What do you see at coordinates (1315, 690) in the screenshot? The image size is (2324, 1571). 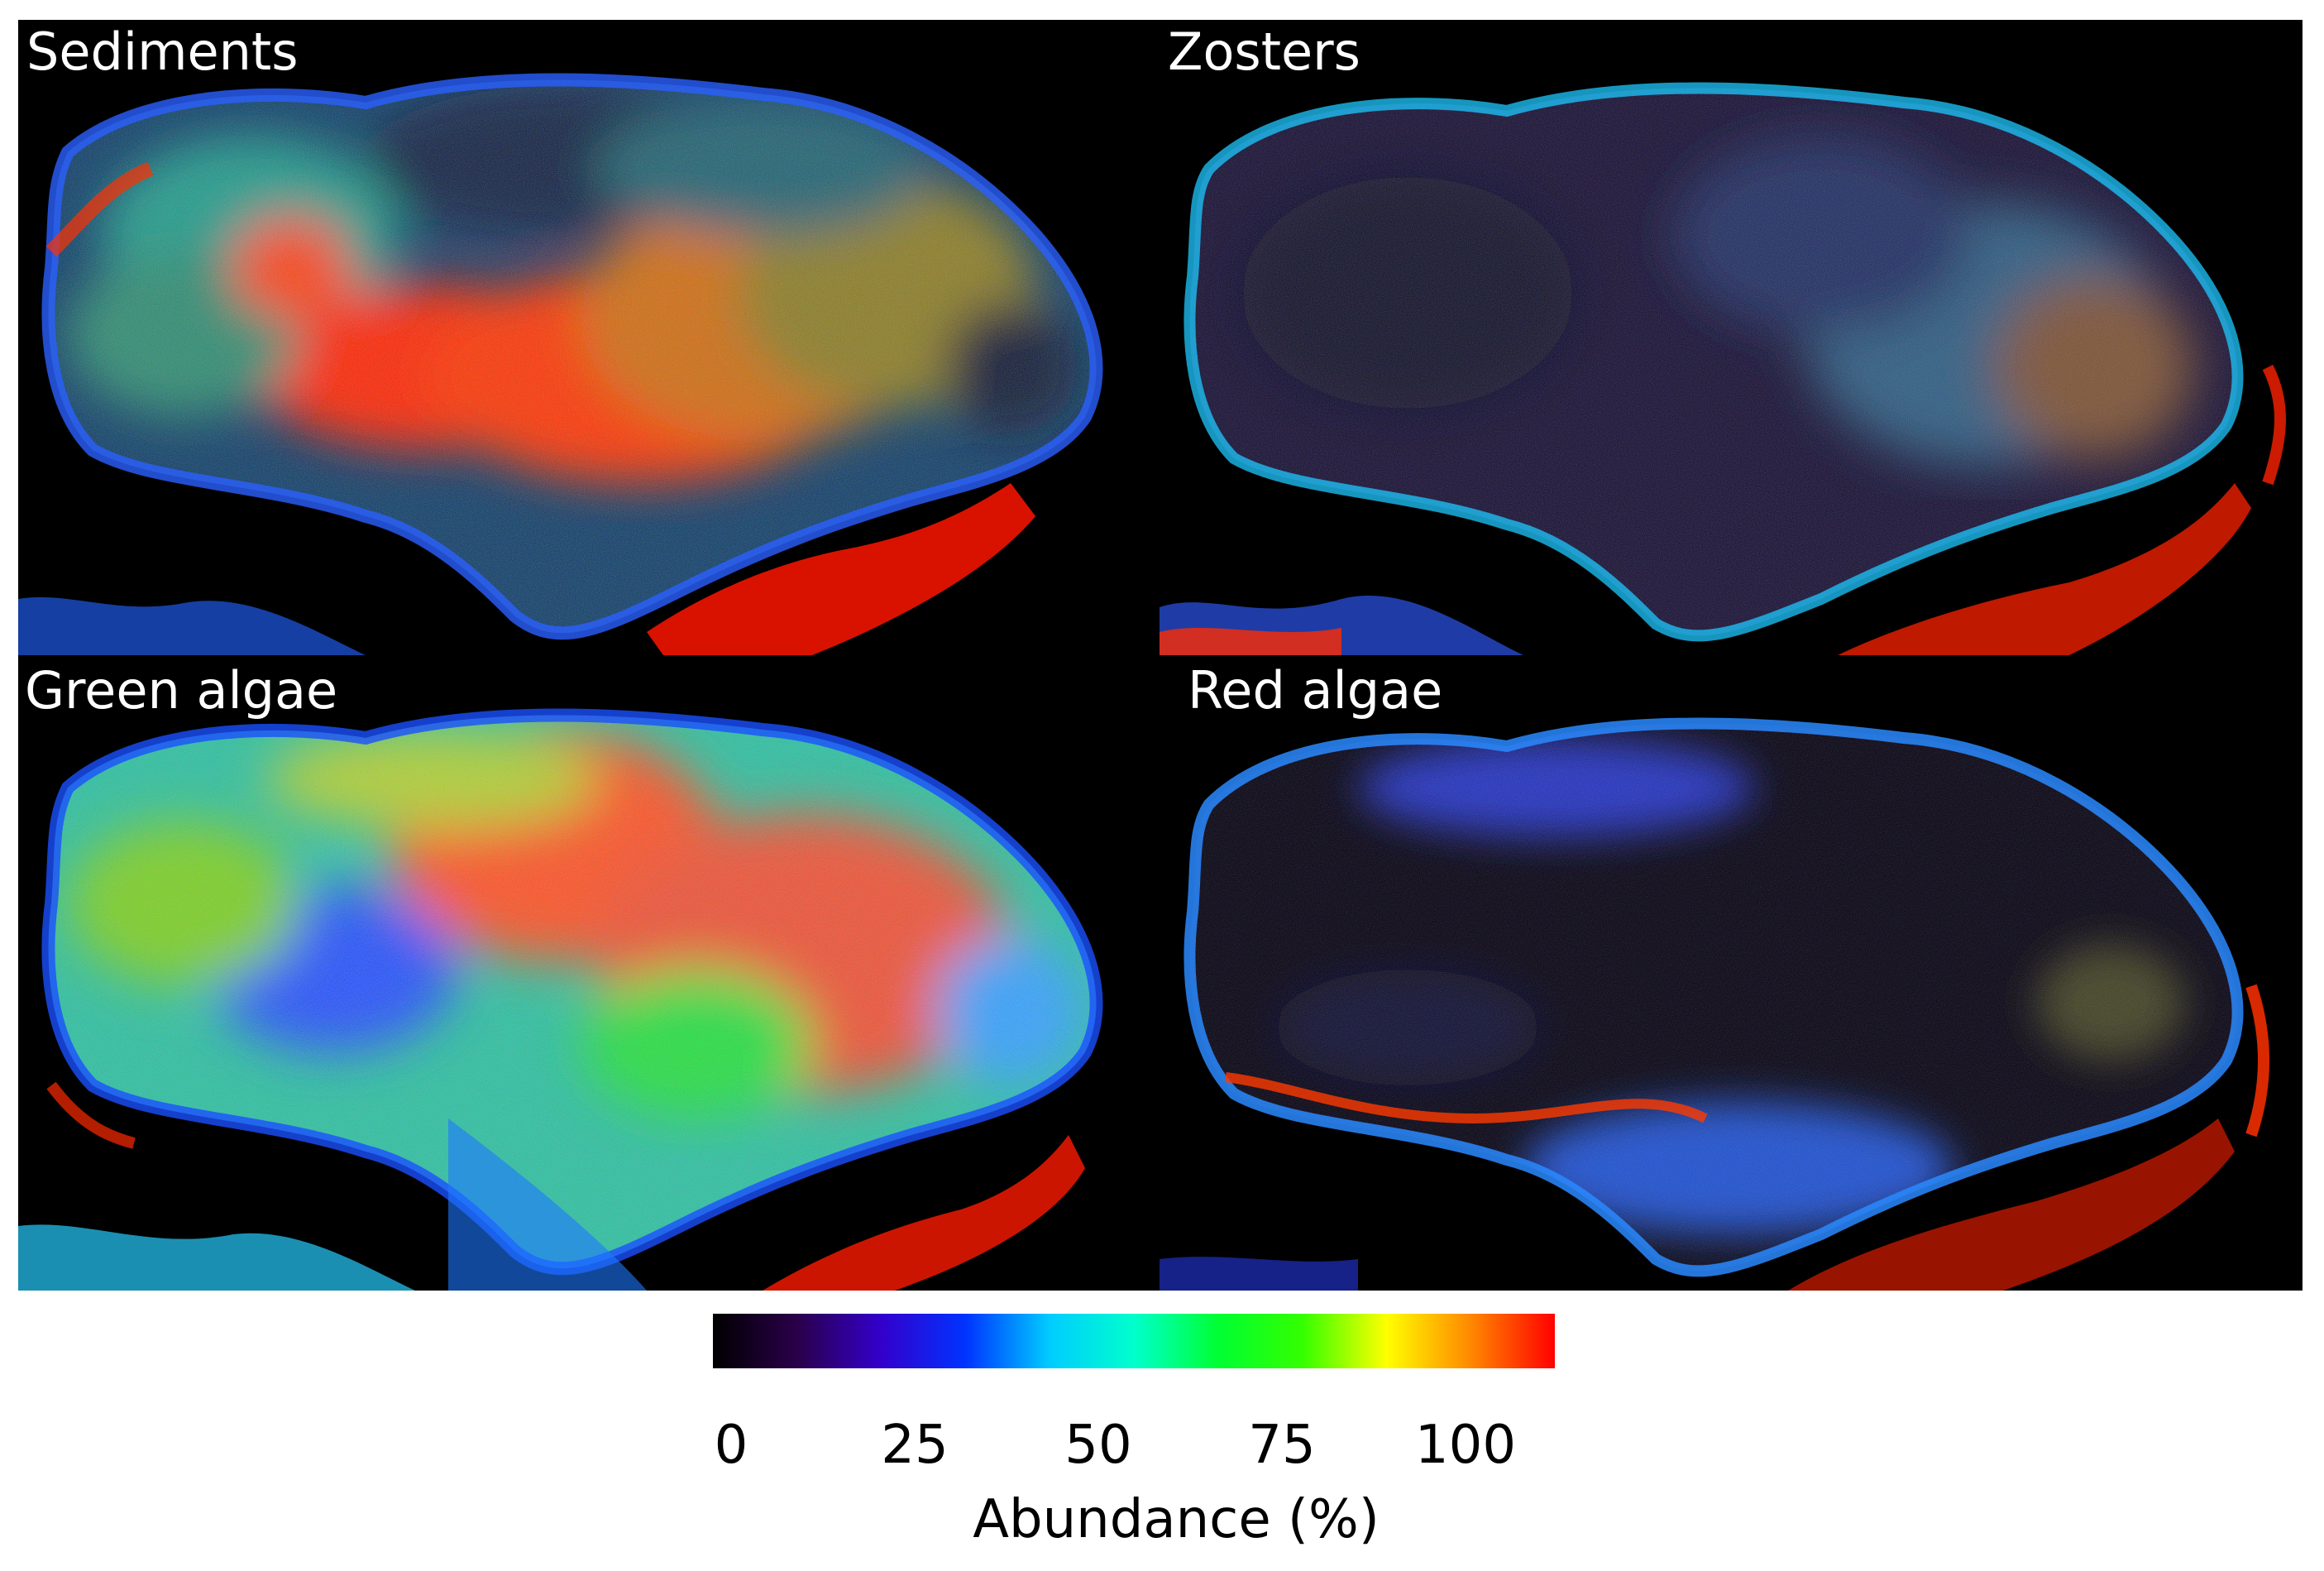 I see `panel-title: Red algae` at bounding box center [1315, 690].